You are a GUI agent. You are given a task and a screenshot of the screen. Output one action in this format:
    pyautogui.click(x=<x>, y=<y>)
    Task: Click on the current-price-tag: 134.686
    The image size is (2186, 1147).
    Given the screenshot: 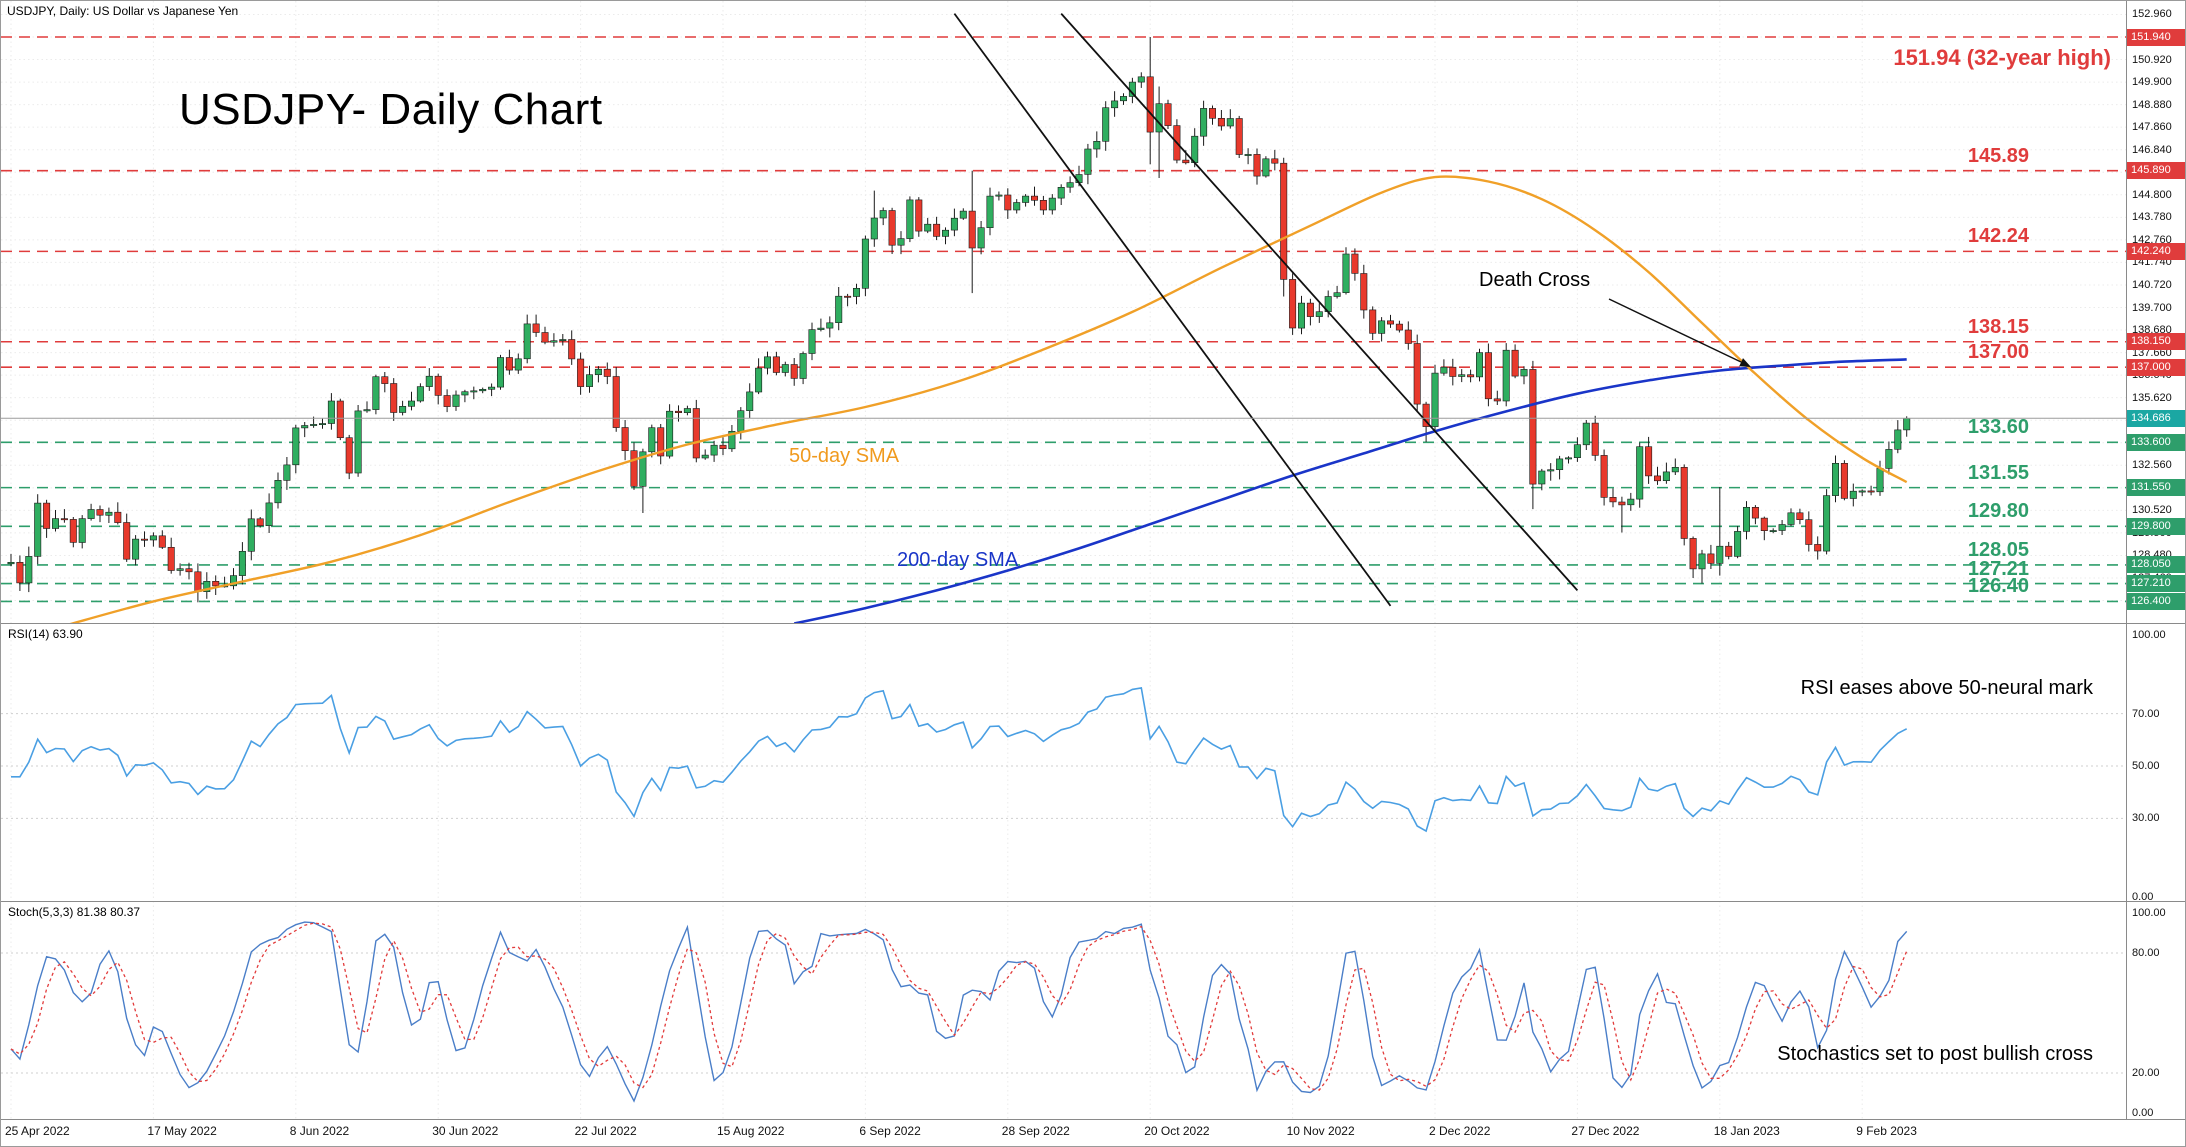 What is the action you would take?
    pyautogui.click(x=2156, y=418)
    